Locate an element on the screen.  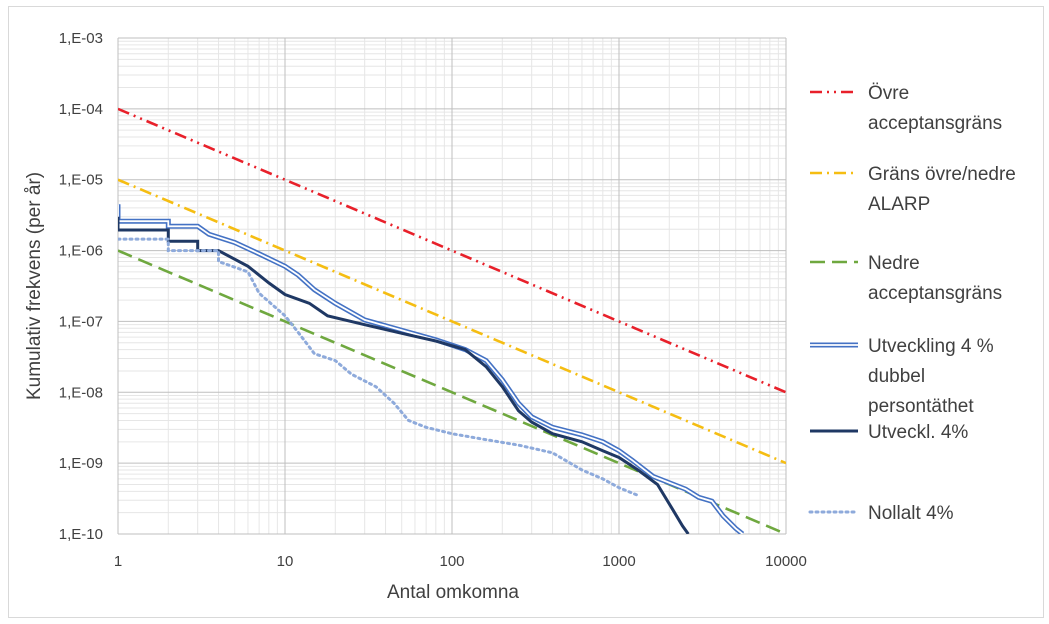
legend-item: Nedre acceptansgräns is located at coordinates (906, 278).